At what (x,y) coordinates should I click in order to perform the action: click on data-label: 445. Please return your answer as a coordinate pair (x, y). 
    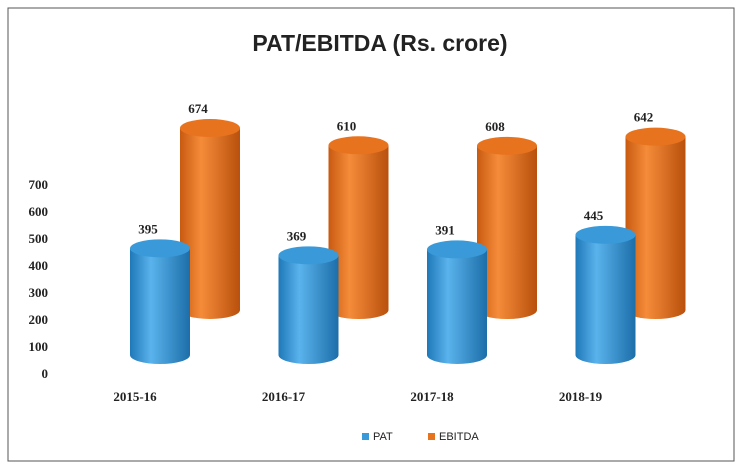
    Looking at the image, I should click on (594, 215).